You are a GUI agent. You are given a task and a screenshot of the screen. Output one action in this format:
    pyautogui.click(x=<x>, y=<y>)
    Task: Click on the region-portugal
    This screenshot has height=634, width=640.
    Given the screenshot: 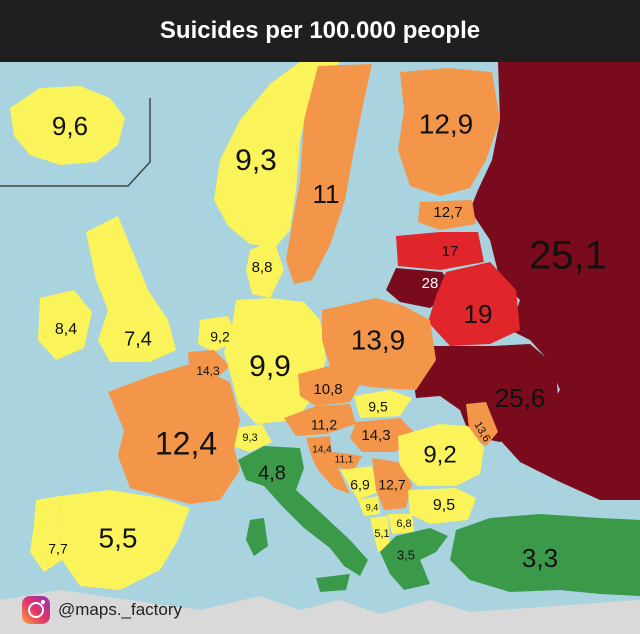 What is the action you would take?
    pyautogui.click(x=46, y=534)
    